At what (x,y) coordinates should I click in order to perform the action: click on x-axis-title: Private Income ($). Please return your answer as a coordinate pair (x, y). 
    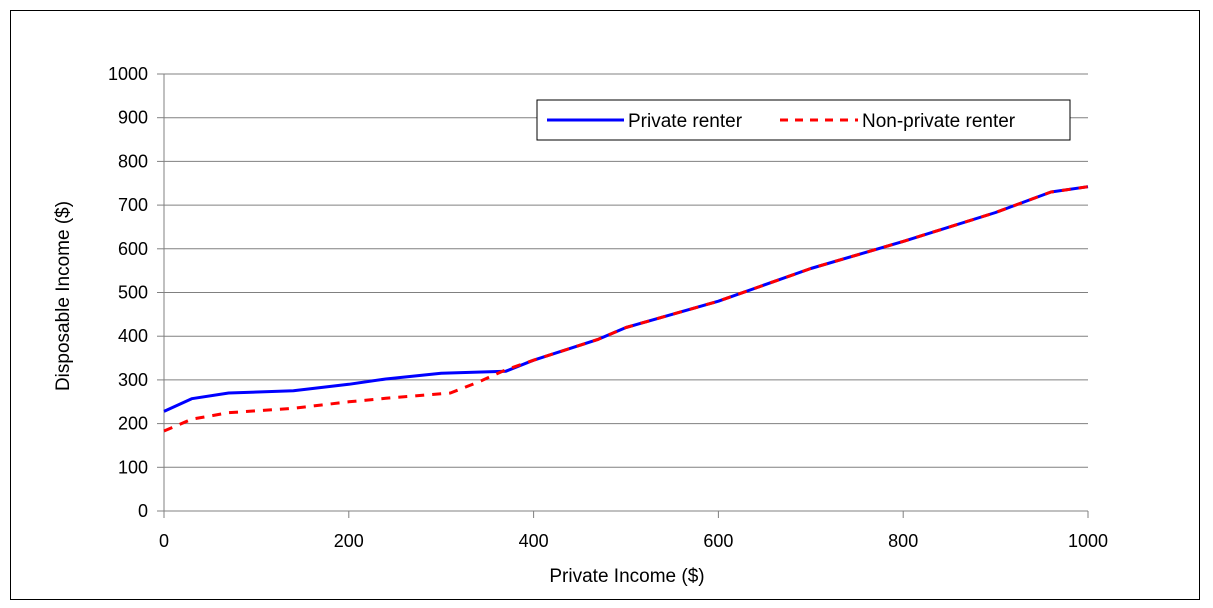
    Looking at the image, I should click on (626, 576).